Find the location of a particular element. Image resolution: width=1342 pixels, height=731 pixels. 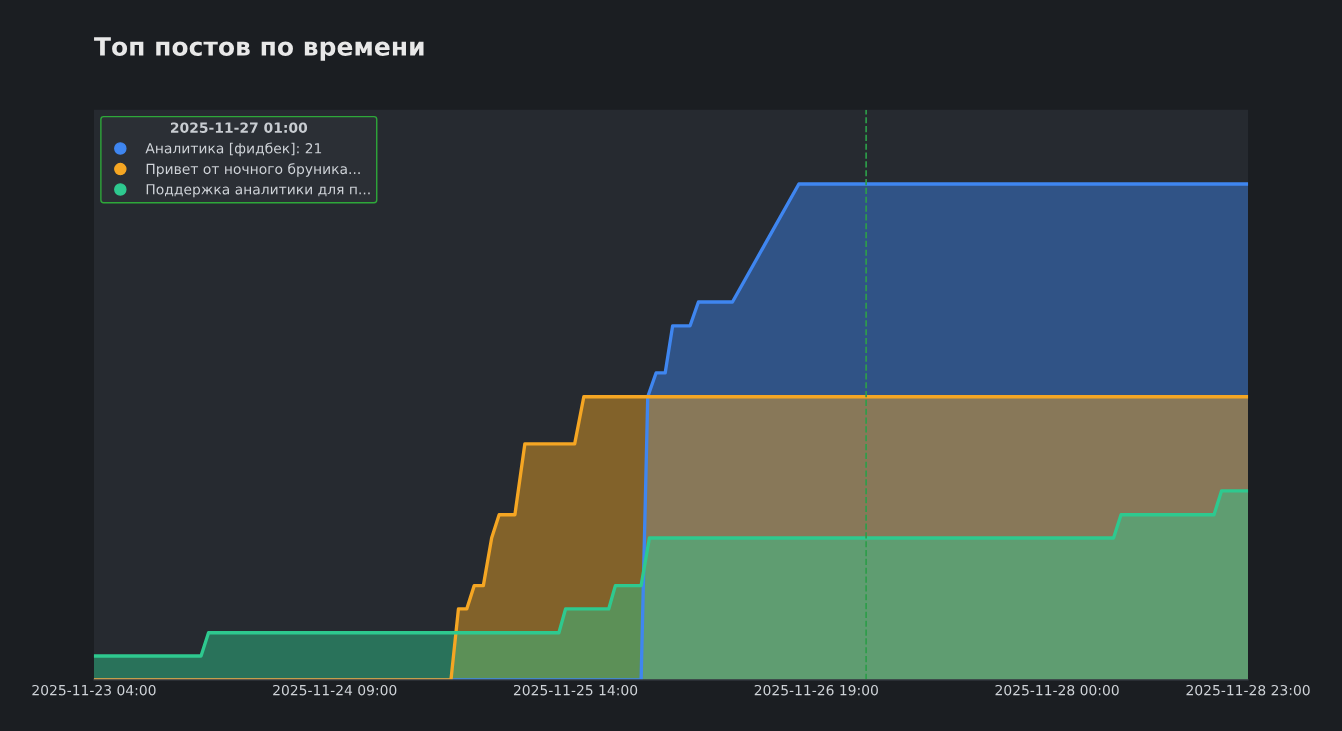

x-tick-label: 2025-11-25 14:00 is located at coordinates (575, 690).